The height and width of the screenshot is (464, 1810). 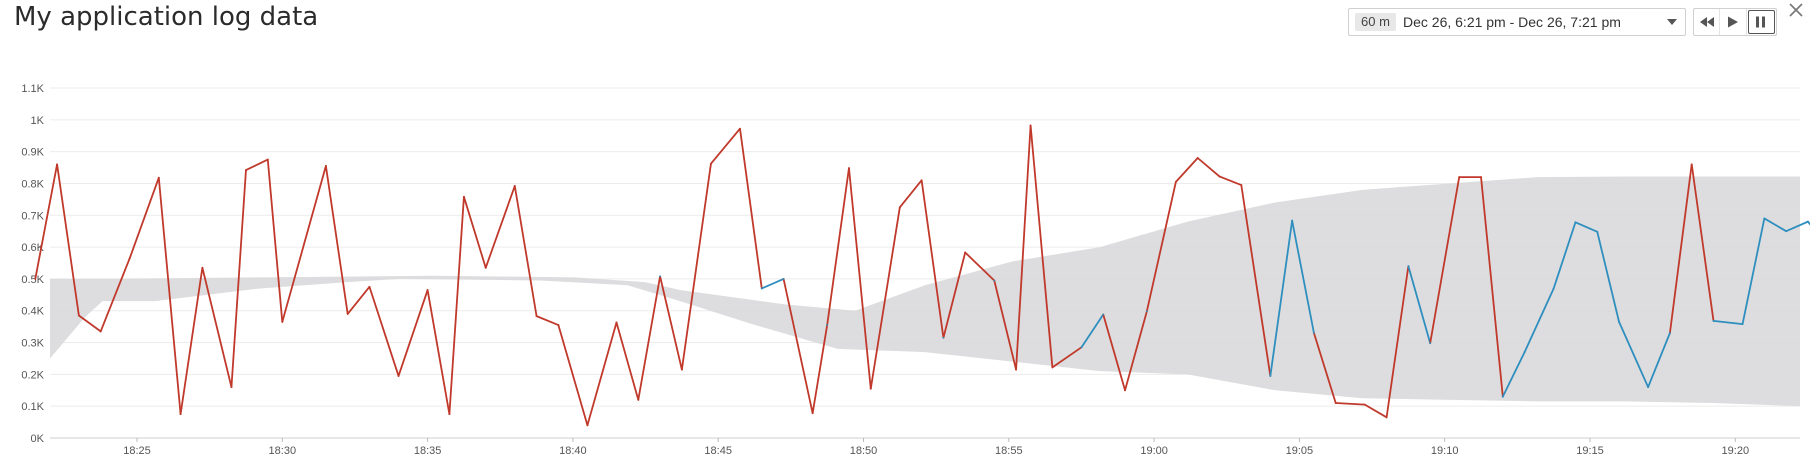 I want to click on y-tick-label: 0.3K, so click(x=32, y=344).